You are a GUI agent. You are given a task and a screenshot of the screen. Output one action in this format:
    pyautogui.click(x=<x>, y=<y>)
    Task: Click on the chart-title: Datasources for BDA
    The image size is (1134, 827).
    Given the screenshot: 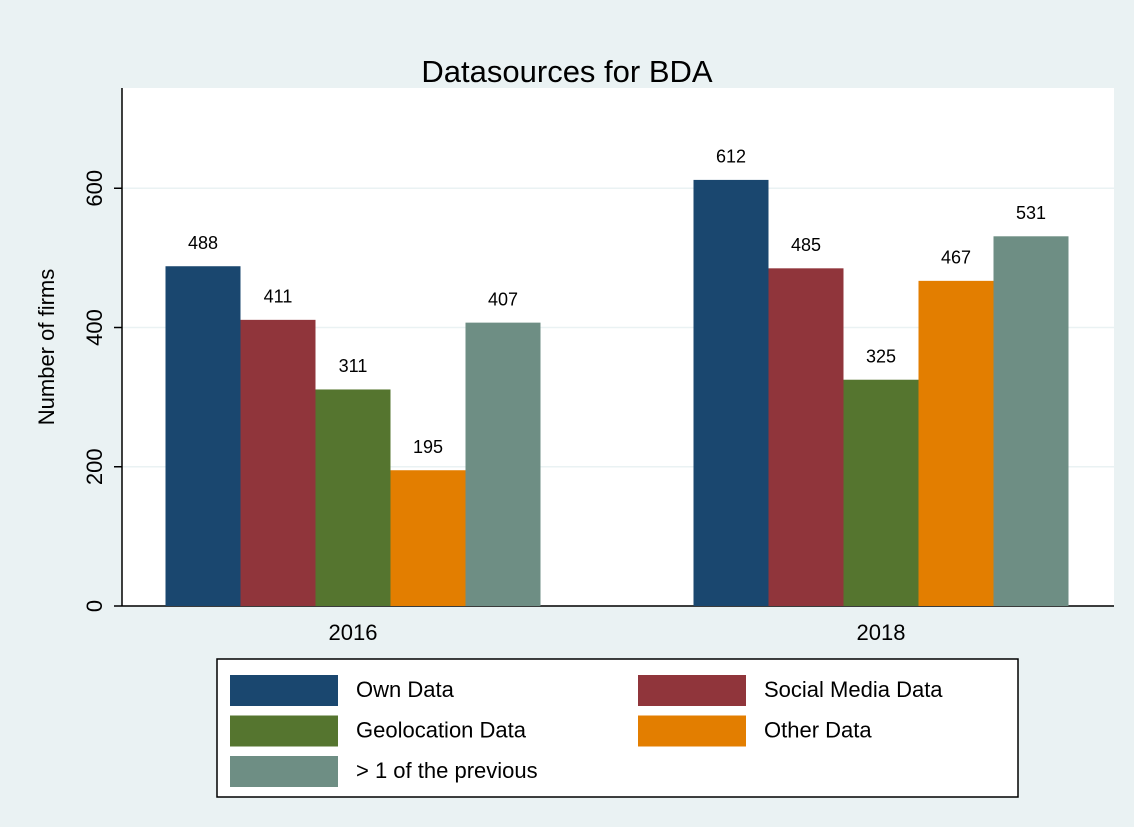 What is the action you would take?
    pyautogui.click(x=566, y=71)
    